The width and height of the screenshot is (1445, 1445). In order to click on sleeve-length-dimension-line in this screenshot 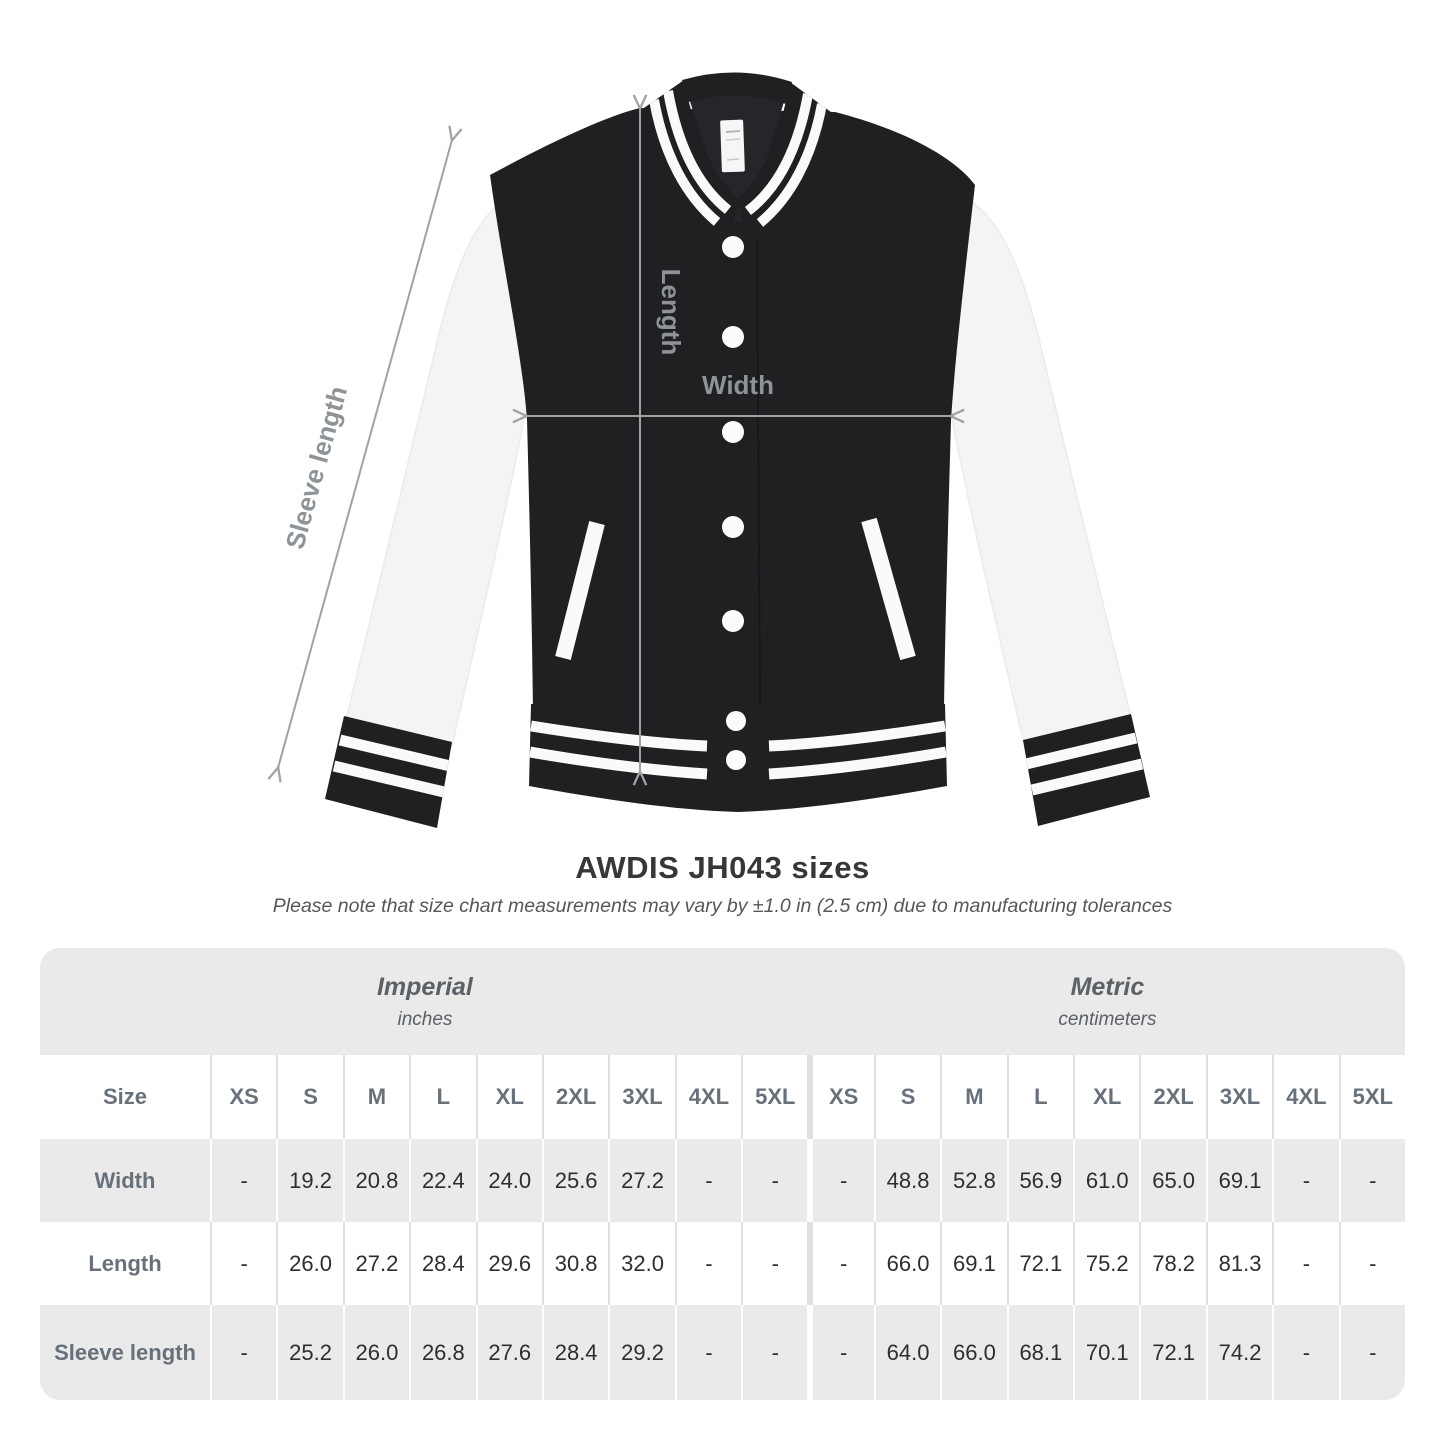, I will do `click(365, 454)`.